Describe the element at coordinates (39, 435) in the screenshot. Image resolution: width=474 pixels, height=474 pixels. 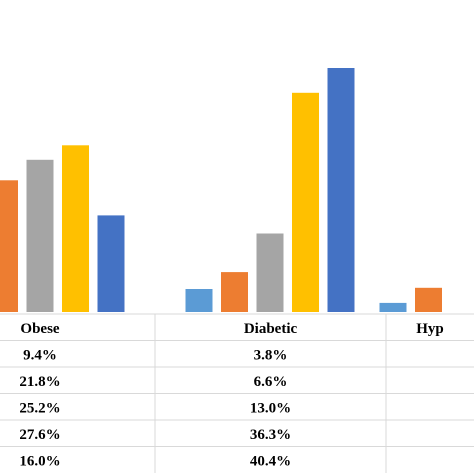
I see `table-cell: 27.6%` at that location.